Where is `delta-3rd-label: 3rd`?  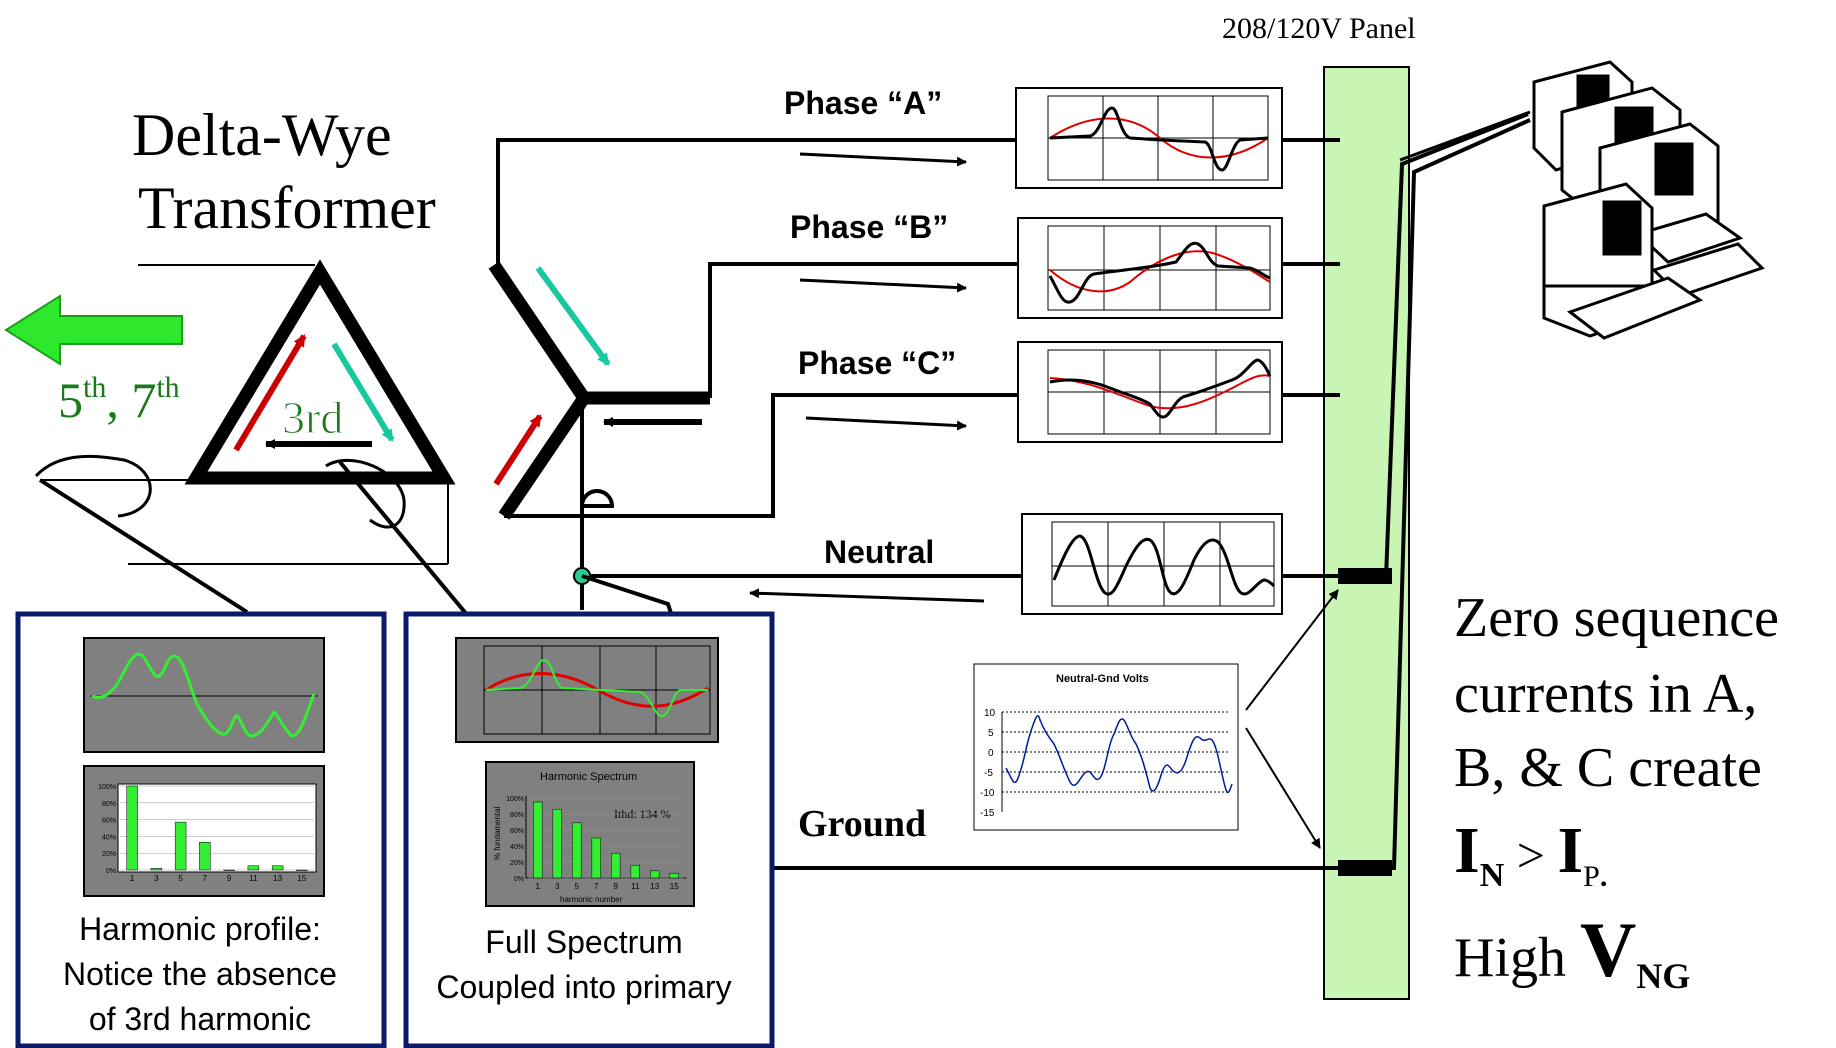
delta-3rd-label: 3rd is located at coordinates (312, 417).